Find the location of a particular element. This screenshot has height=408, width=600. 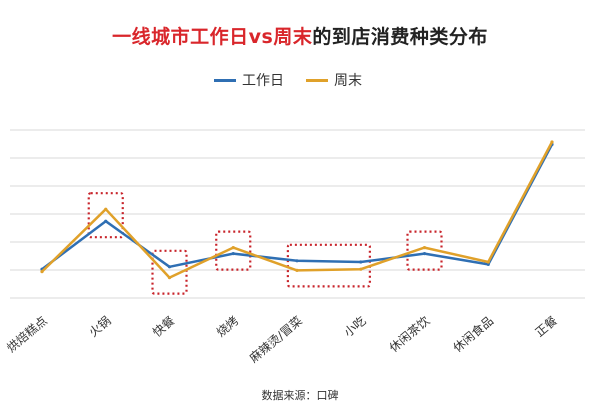

legend-label-weekend: 周末 is located at coordinates (348, 81).